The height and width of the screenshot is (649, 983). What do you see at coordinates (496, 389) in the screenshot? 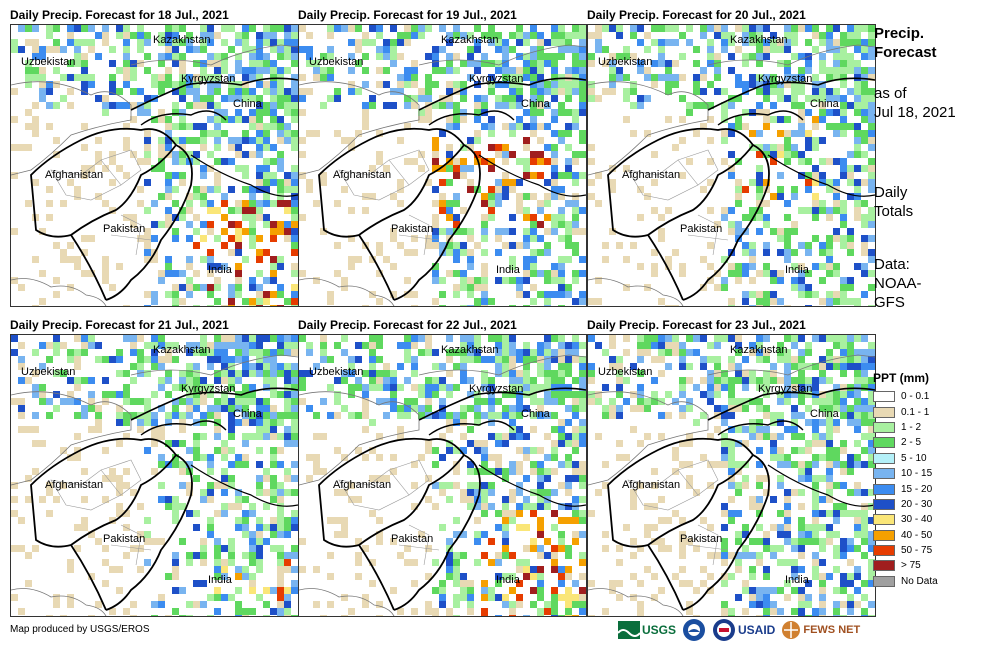
I see `map-label-kyrgyzstan: Kyrgyzstan` at bounding box center [496, 389].